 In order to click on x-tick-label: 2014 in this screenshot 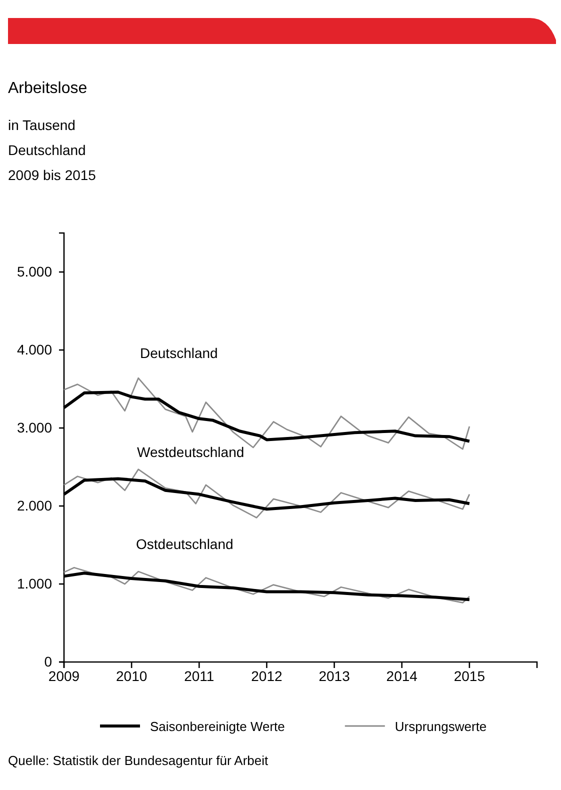, I will do `click(402, 676)`.